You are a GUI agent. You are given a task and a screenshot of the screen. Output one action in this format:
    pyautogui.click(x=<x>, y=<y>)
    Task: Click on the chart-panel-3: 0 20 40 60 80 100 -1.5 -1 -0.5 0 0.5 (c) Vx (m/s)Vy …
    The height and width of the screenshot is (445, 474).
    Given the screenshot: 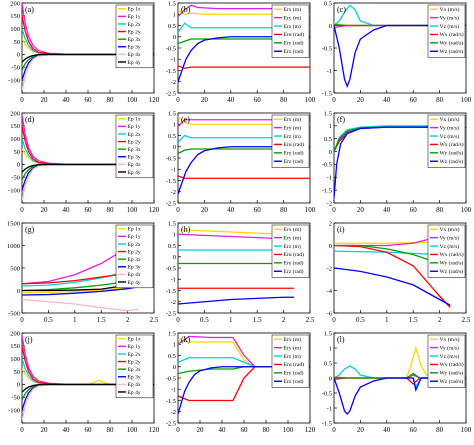 What is the action you would take?
    pyautogui.click(x=397, y=52)
    